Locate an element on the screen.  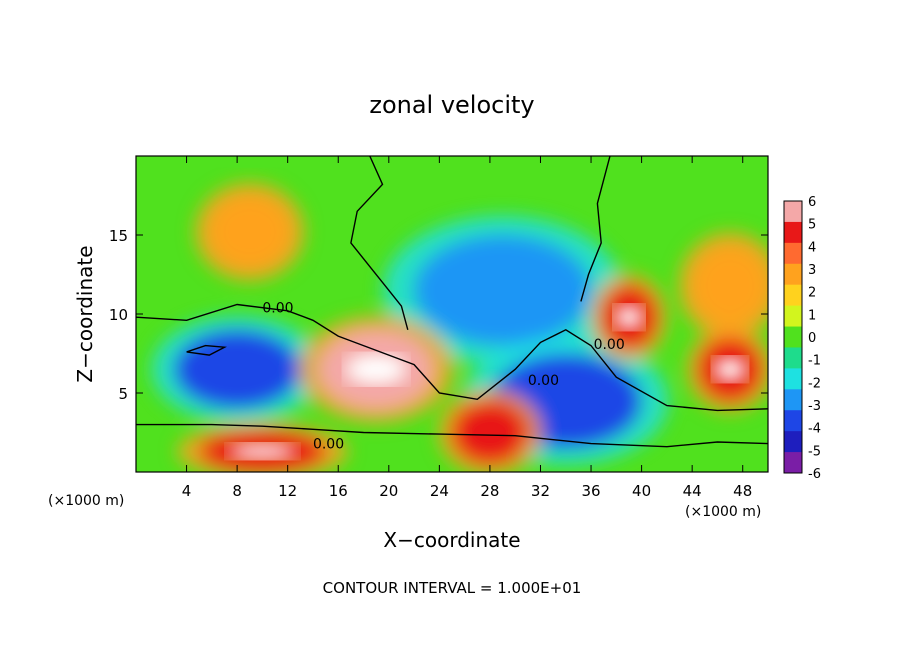
colorbar: 6 5 4 3 2 1 0 -1 -2 -3 -4 -5 -6 is located at coordinates (802, 338).